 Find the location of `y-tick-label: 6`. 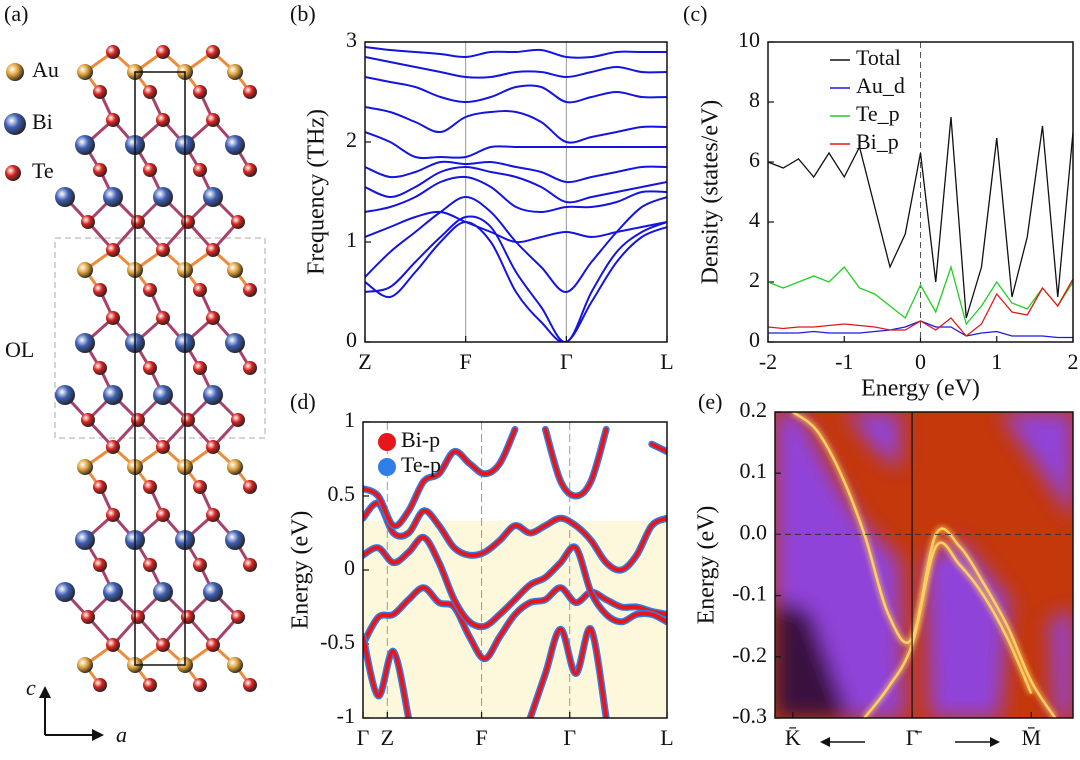

y-tick-label: 6 is located at coordinates (754, 159).